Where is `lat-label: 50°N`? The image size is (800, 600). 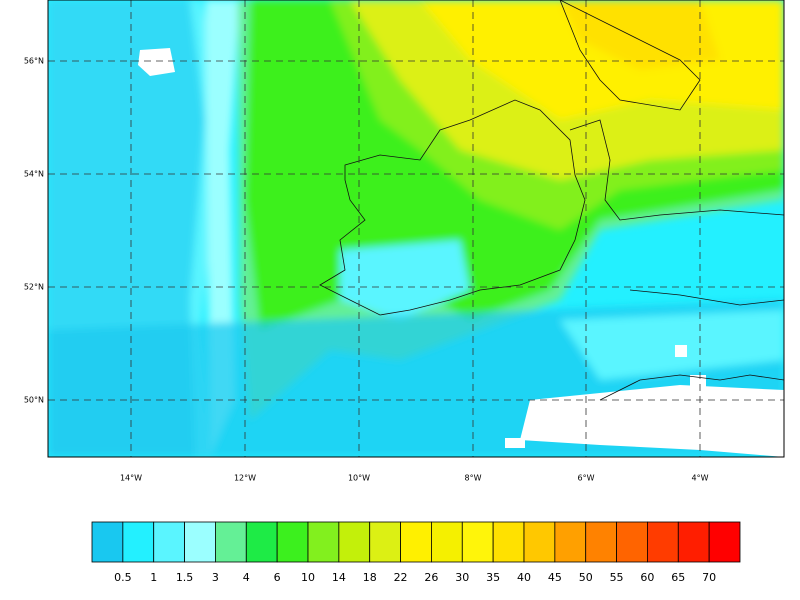 lat-label: 50°N is located at coordinates (34, 400).